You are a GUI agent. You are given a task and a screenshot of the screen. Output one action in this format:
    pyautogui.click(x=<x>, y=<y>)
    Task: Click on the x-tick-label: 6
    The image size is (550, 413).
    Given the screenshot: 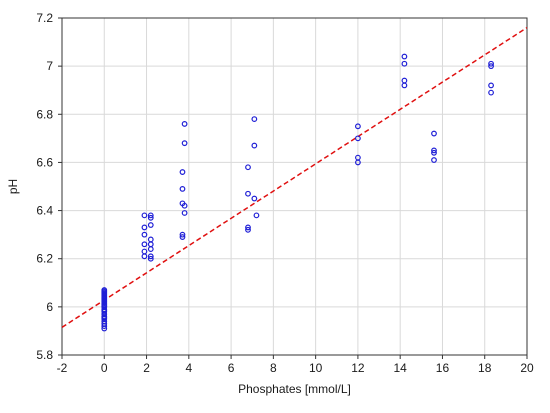 What is the action you would take?
    pyautogui.click(x=231, y=368)
    